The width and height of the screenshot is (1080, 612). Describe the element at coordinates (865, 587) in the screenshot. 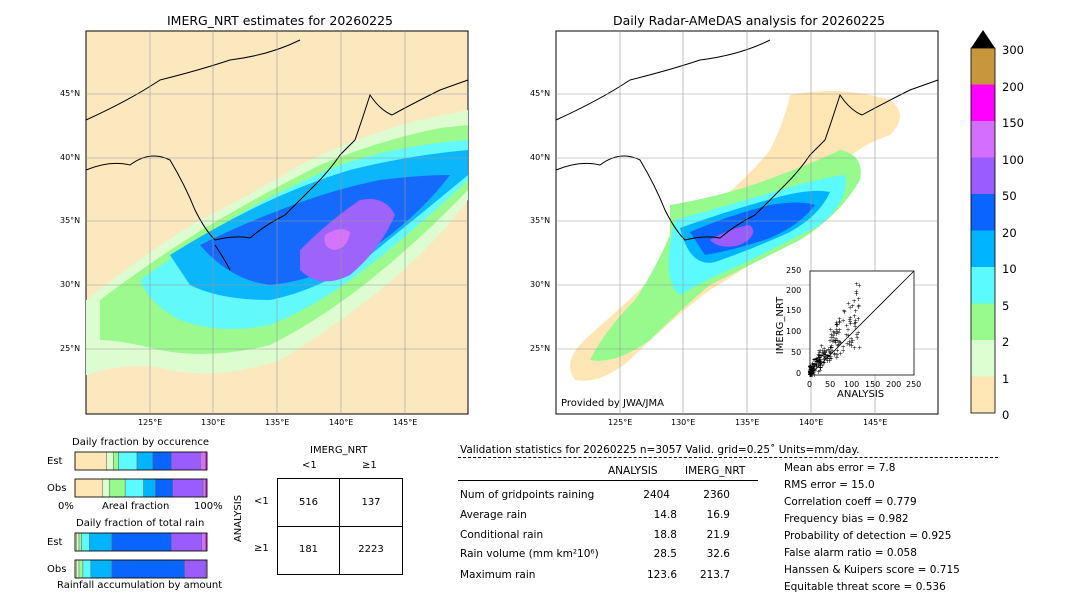

I see `score-ets: Equitable threat score = 0.536` at that location.